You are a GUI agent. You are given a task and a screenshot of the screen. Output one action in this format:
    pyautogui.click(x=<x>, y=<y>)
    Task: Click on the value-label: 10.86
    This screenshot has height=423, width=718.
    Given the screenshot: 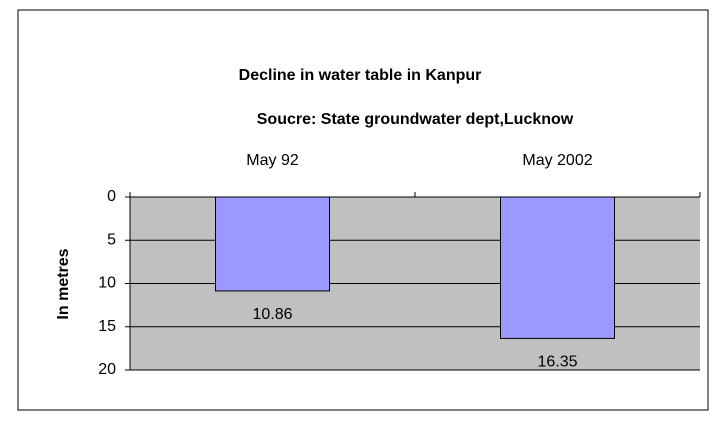 What is the action you would take?
    pyautogui.click(x=272, y=314)
    